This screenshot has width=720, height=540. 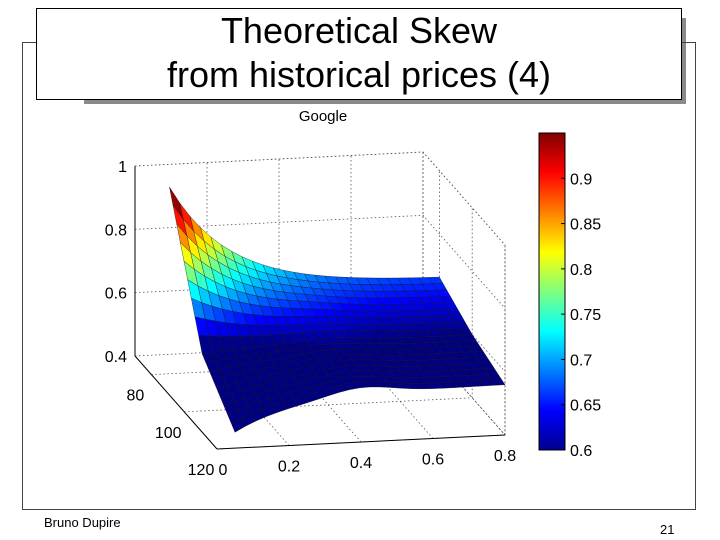 What do you see at coordinates (176, 402) in the screenshot?
I see `y-axis-line` at bounding box center [176, 402].